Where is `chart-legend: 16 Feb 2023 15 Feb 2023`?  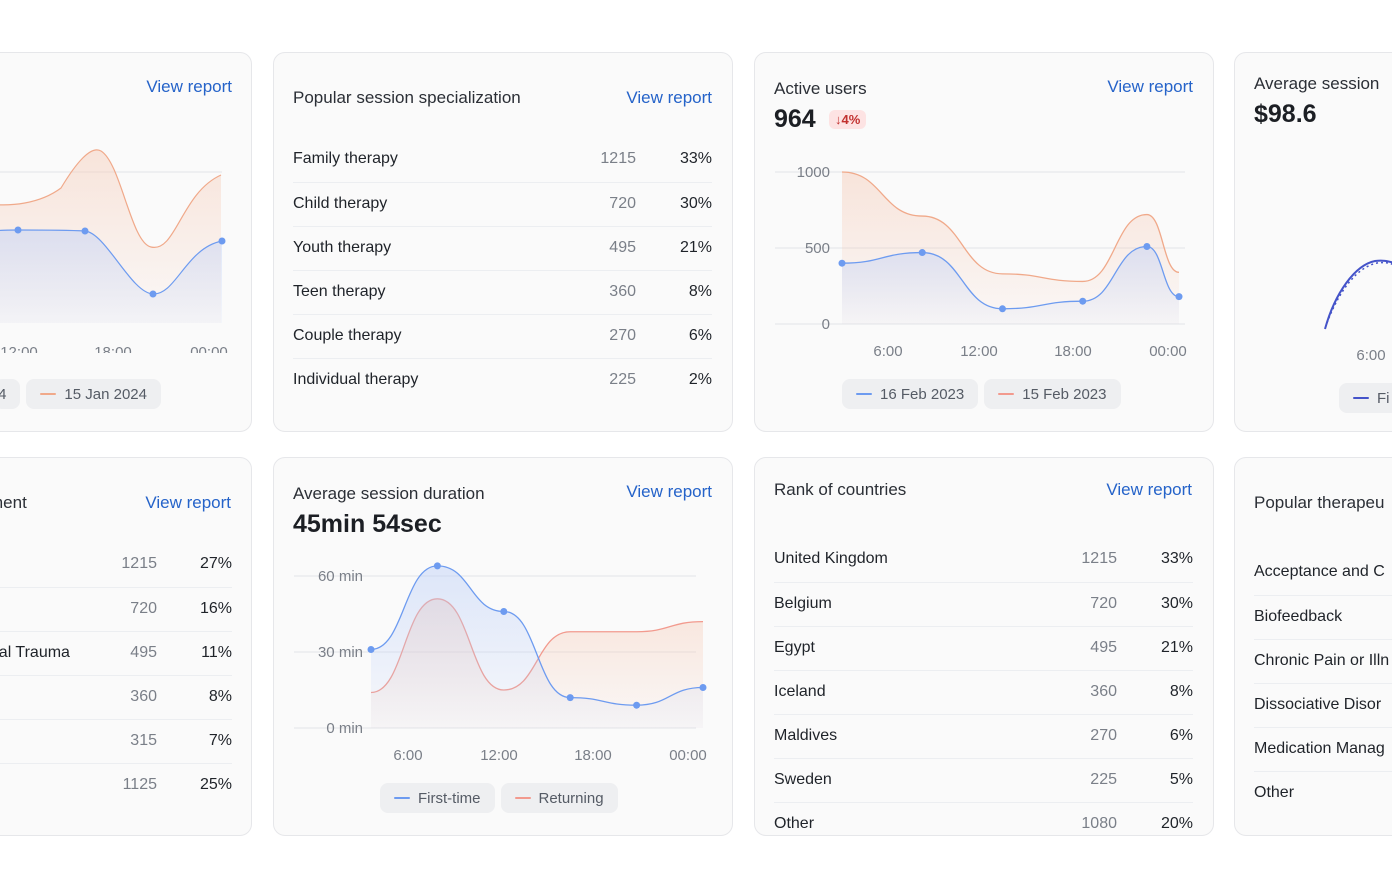 chart-legend: 16 Feb 2023 15 Feb 2023 is located at coordinates (981, 394).